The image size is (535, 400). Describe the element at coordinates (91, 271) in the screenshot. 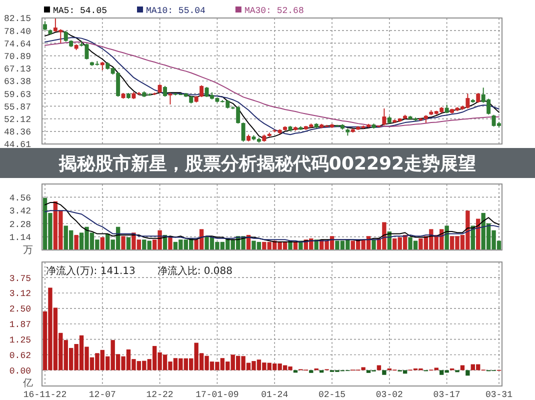

I see `annotation: 净流入(万): 141.13` at that location.